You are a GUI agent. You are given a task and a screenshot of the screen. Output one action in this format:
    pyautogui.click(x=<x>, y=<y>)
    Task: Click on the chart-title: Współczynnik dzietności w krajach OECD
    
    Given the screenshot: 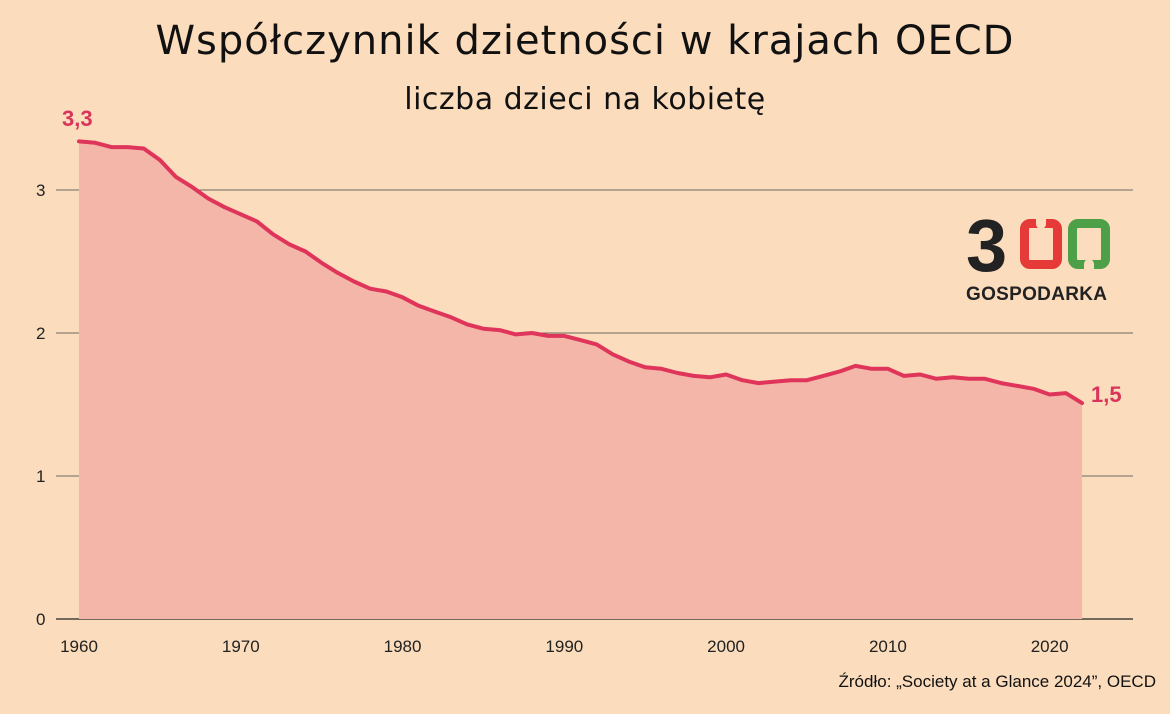 What is the action you would take?
    pyautogui.click(x=585, y=41)
    